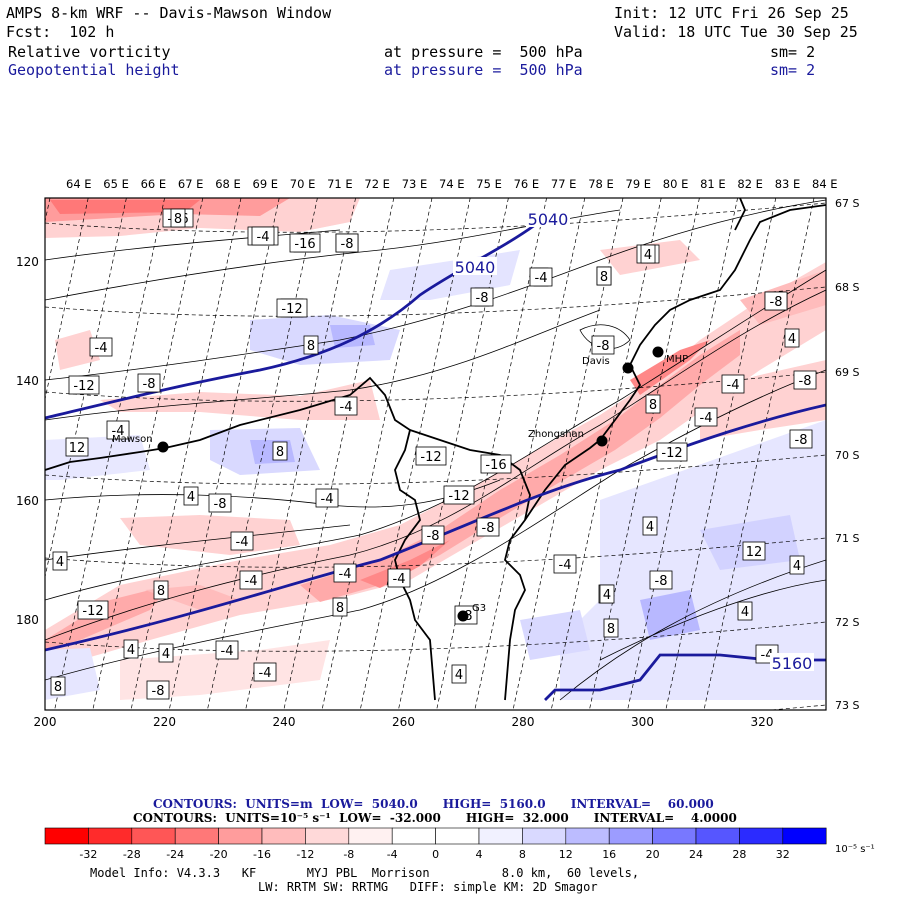 Image resolution: width=900 pixels, height=900 pixels. What do you see at coordinates (88, 854) in the screenshot?
I see `colorbar-tick: -32` at bounding box center [88, 854].